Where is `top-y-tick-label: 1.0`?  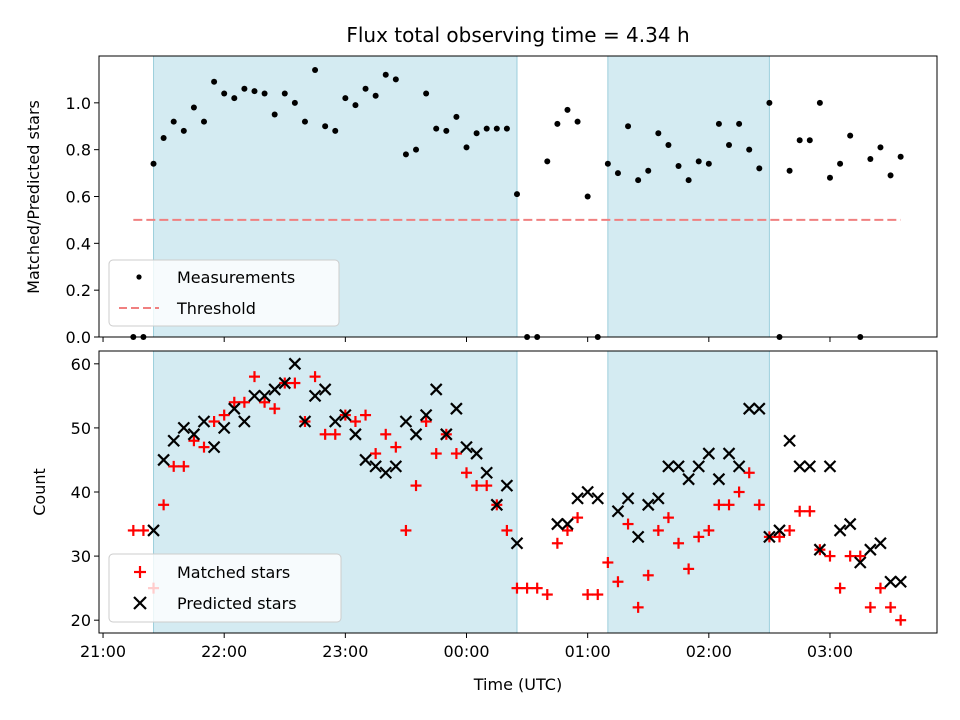
top-y-tick-label: 1.0 is located at coordinates (78, 103).